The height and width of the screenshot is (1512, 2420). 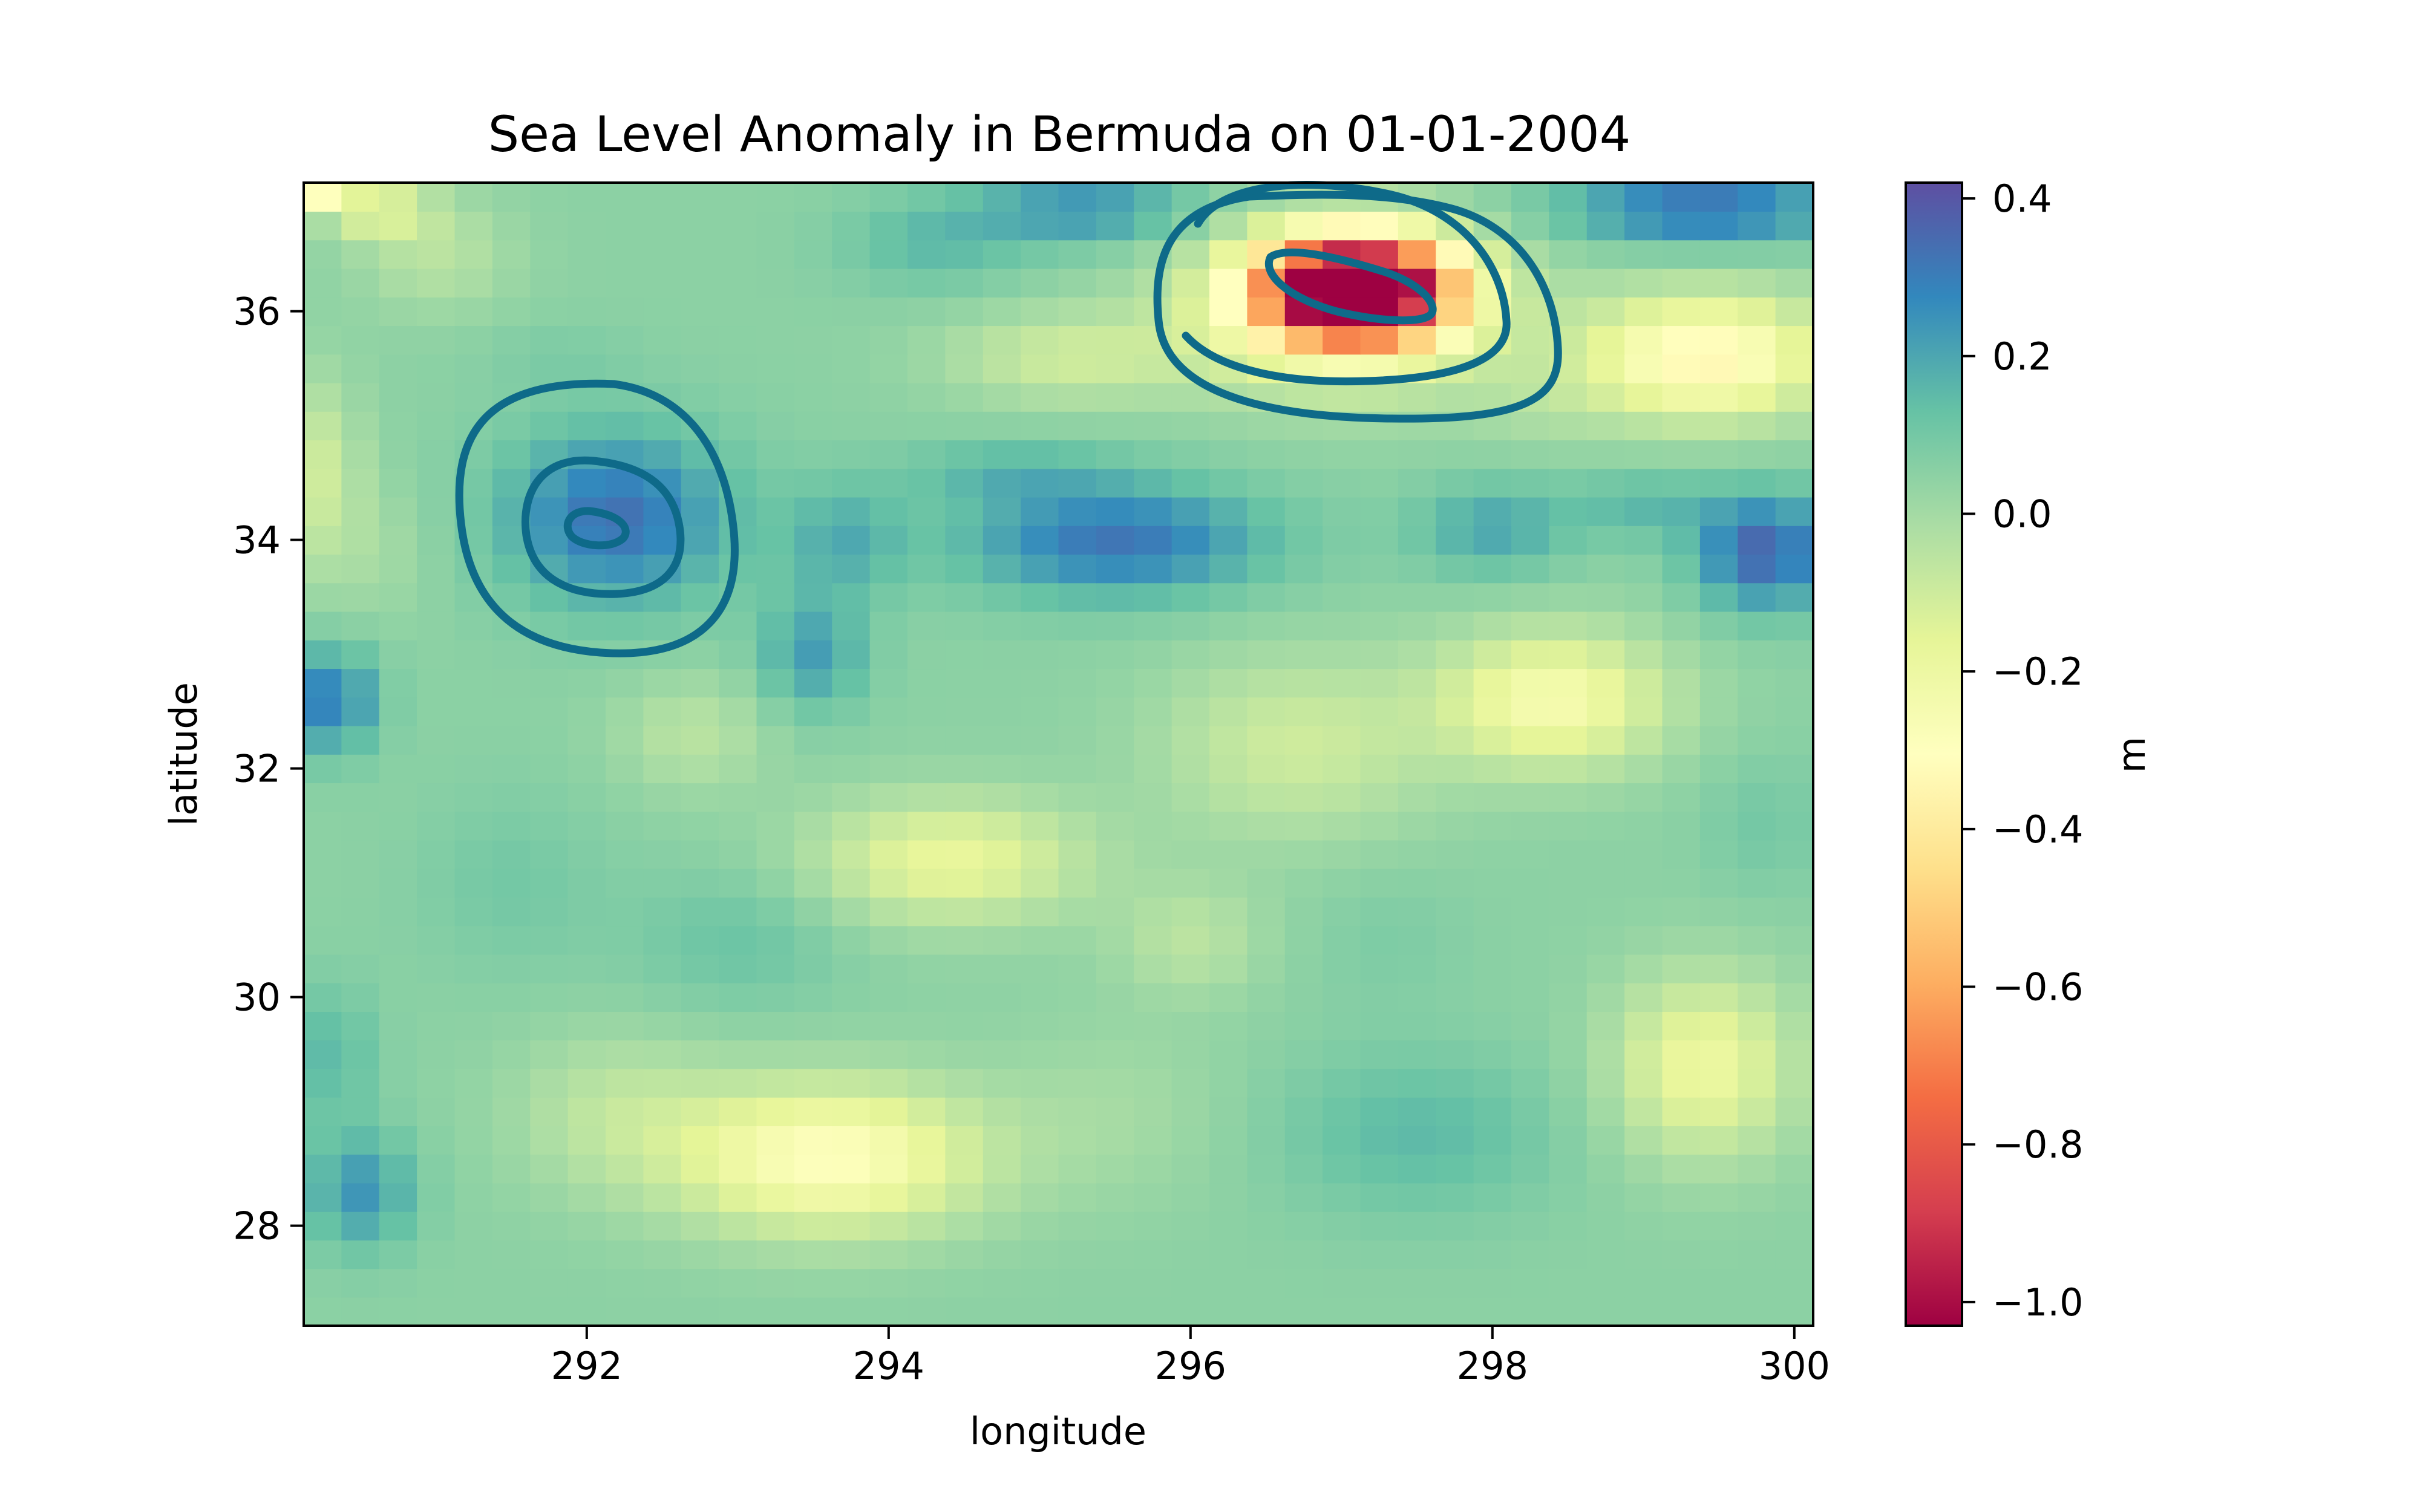 What do you see at coordinates (2022, 199) in the screenshot?
I see `colorbar-tick-label: 0.4` at bounding box center [2022, 199].